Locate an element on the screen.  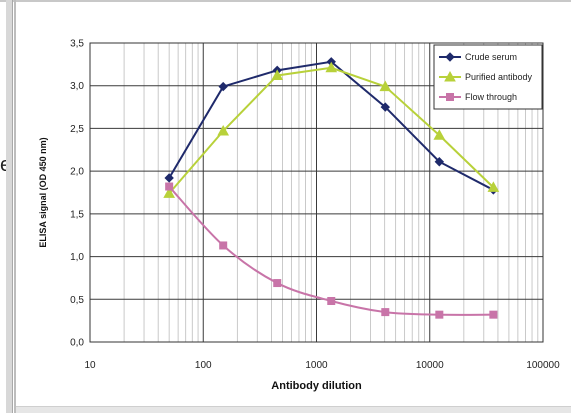
y-tick-label: 2,0 is located at coordinates (77, 172).